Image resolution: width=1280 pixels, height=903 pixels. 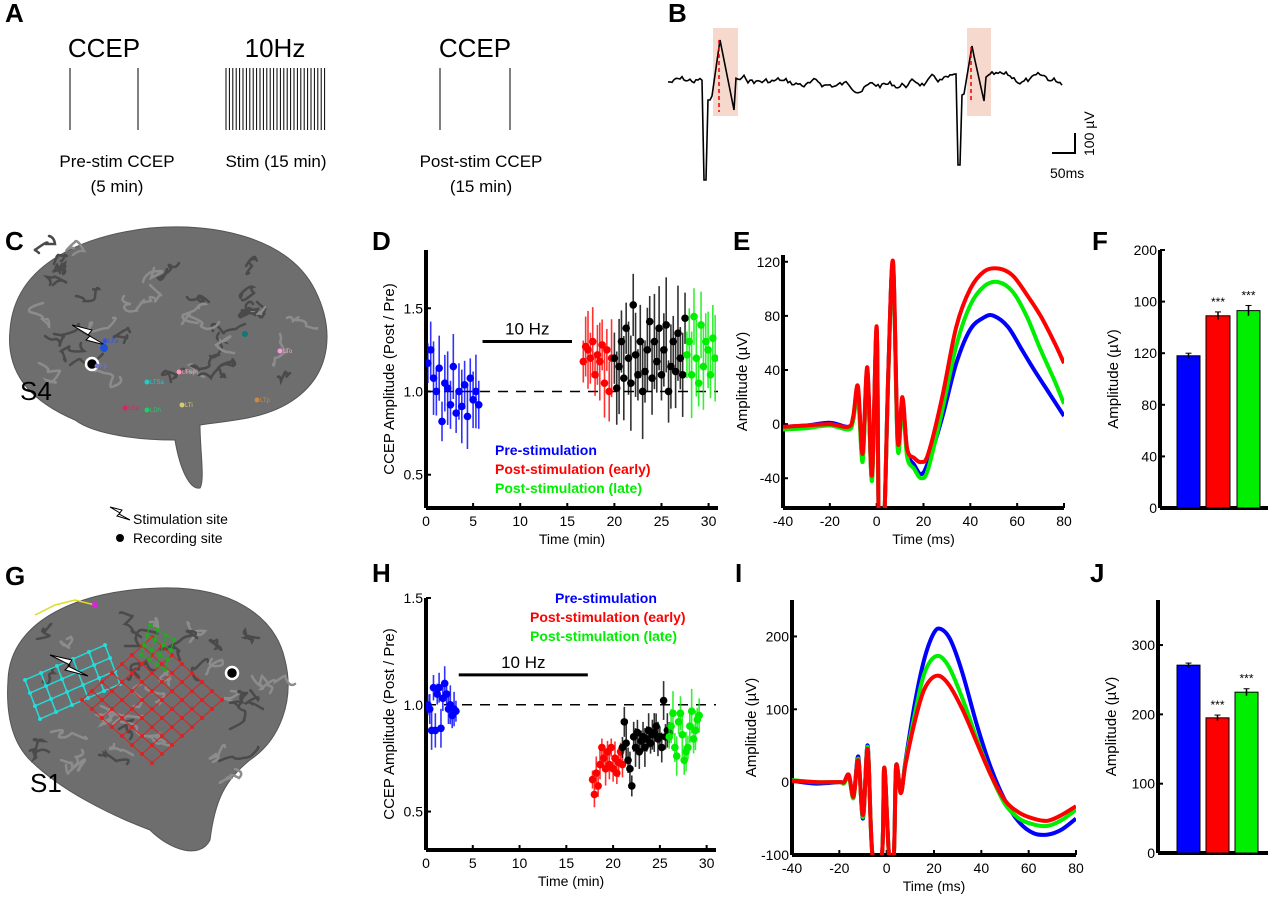 What do you see at coordinates (1246, 679) in the screenshot?
I see `significance-label: ***` at bounding box center [1246, 679].